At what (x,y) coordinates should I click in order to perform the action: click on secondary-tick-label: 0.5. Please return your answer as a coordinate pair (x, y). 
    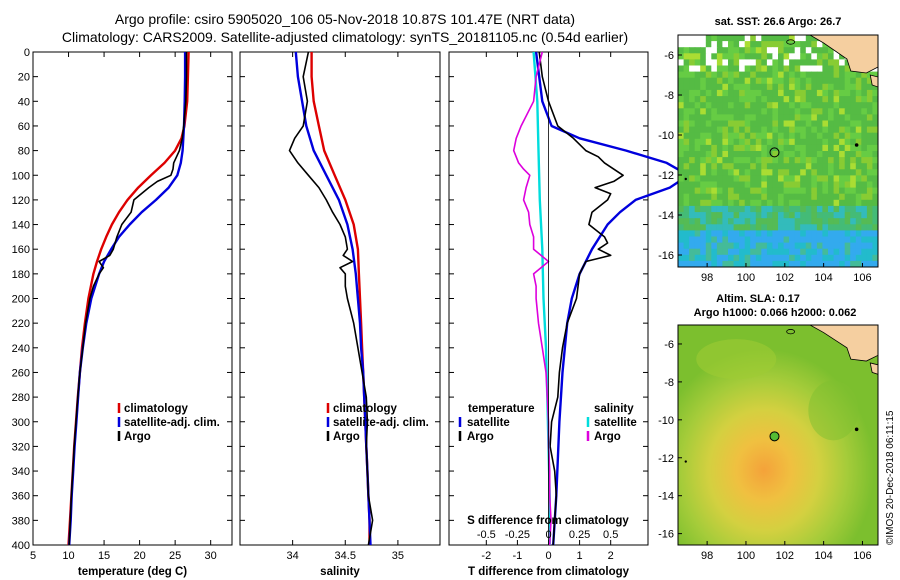
    Looking at the image, I should click on (610, 535).